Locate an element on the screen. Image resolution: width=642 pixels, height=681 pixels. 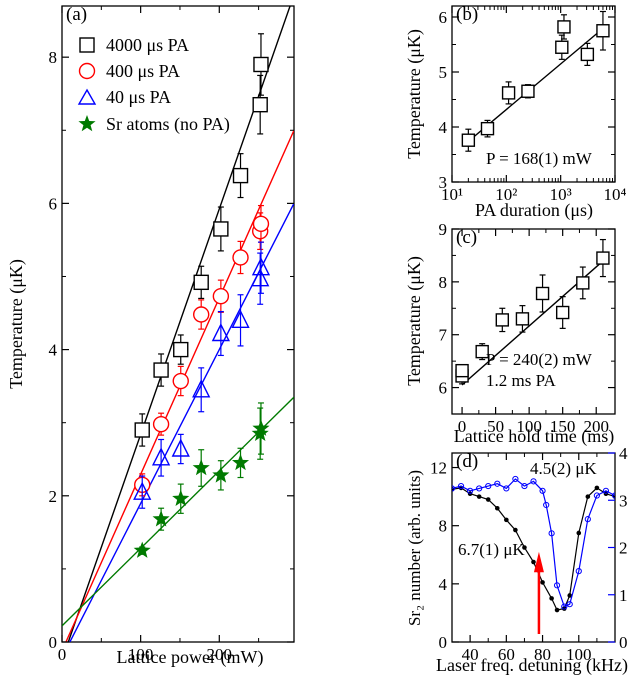
series-line is located at coordinates (533, 543).